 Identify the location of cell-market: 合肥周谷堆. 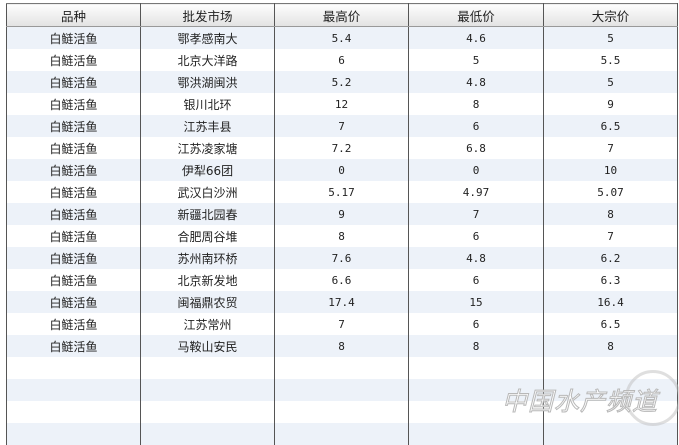
(207, 236).